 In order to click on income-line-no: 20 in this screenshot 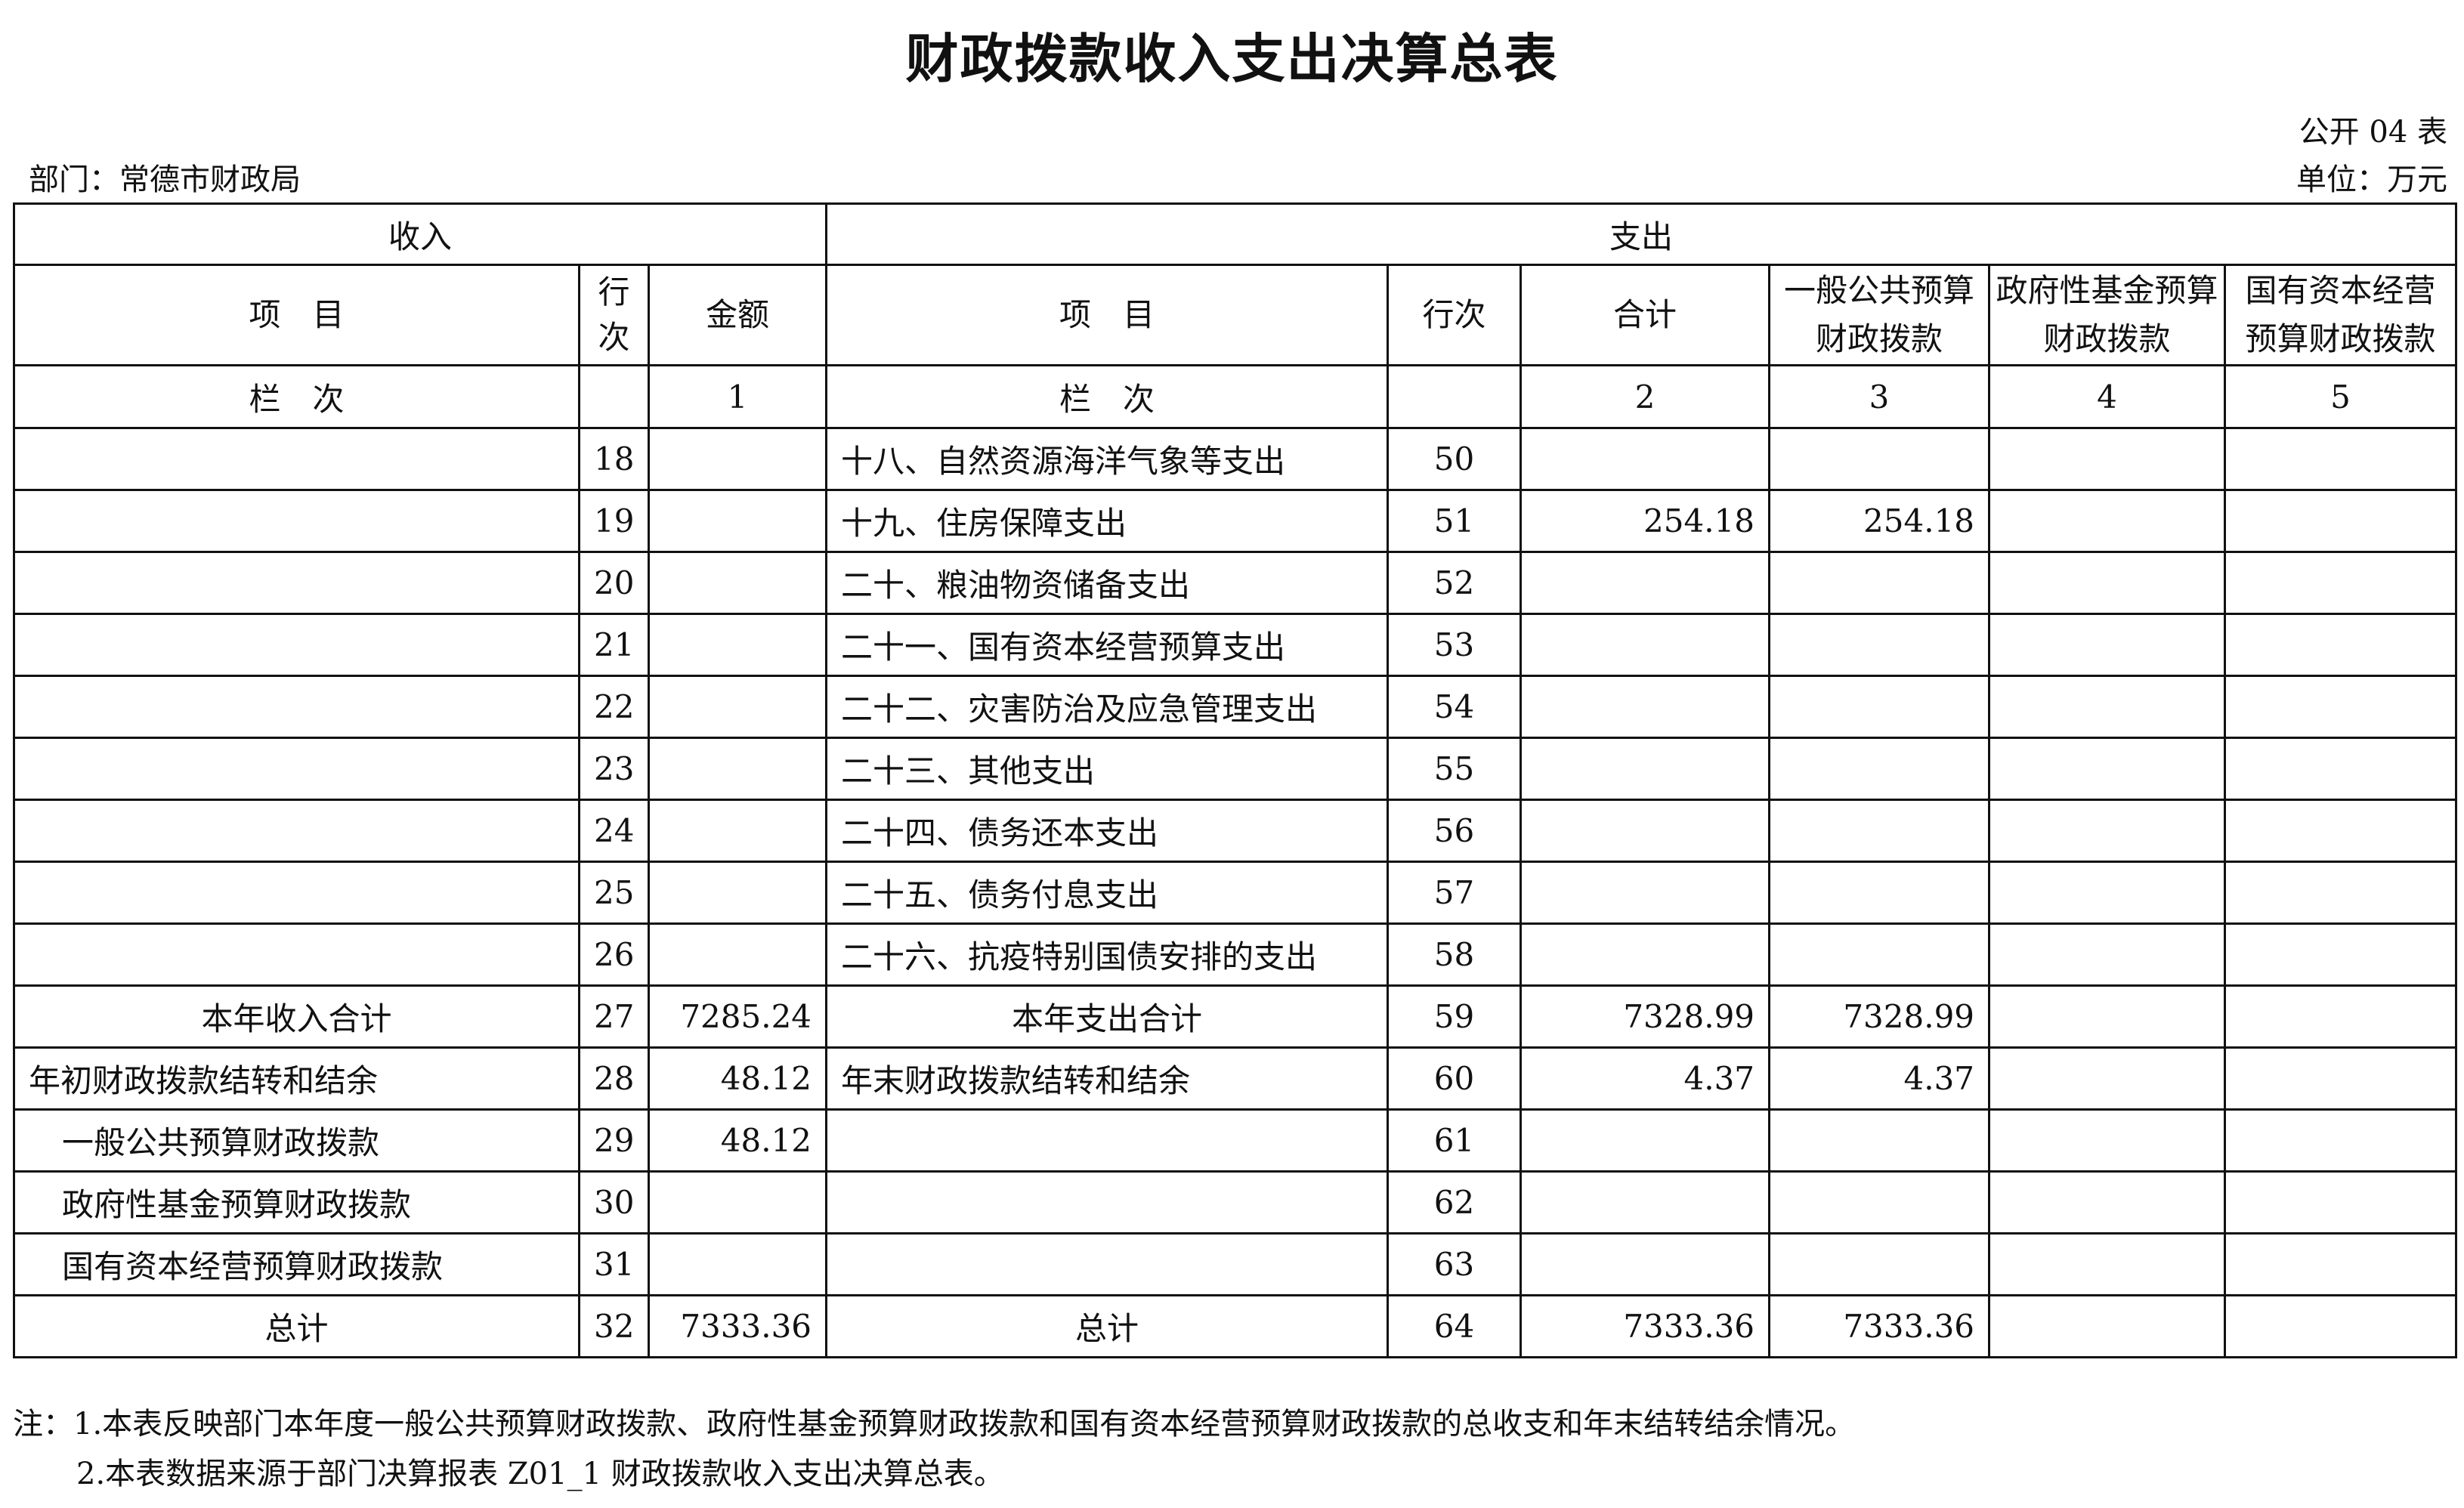, I will do `click(614, 583)`.